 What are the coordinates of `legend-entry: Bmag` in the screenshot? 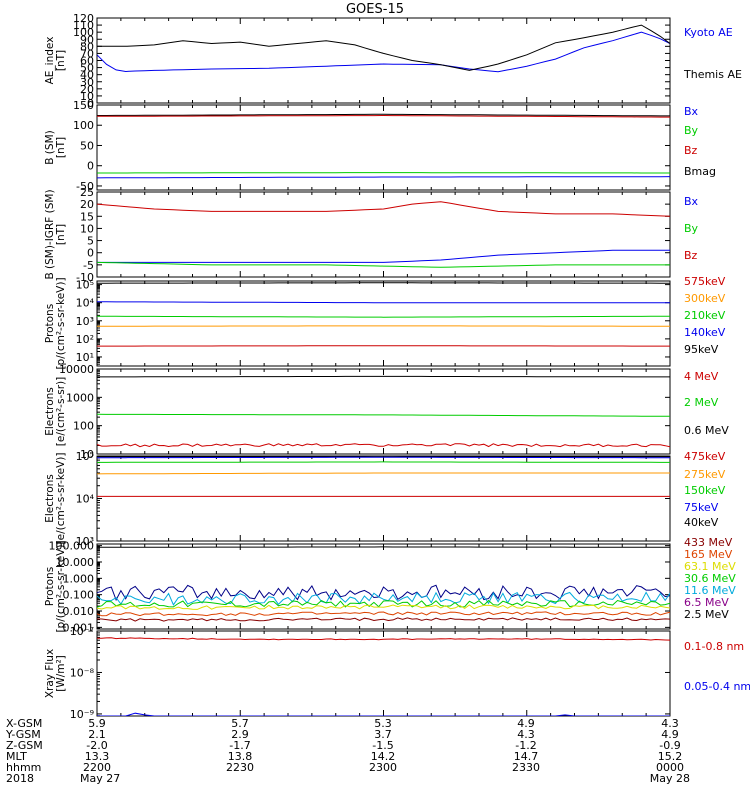 It's located at (700, 171).